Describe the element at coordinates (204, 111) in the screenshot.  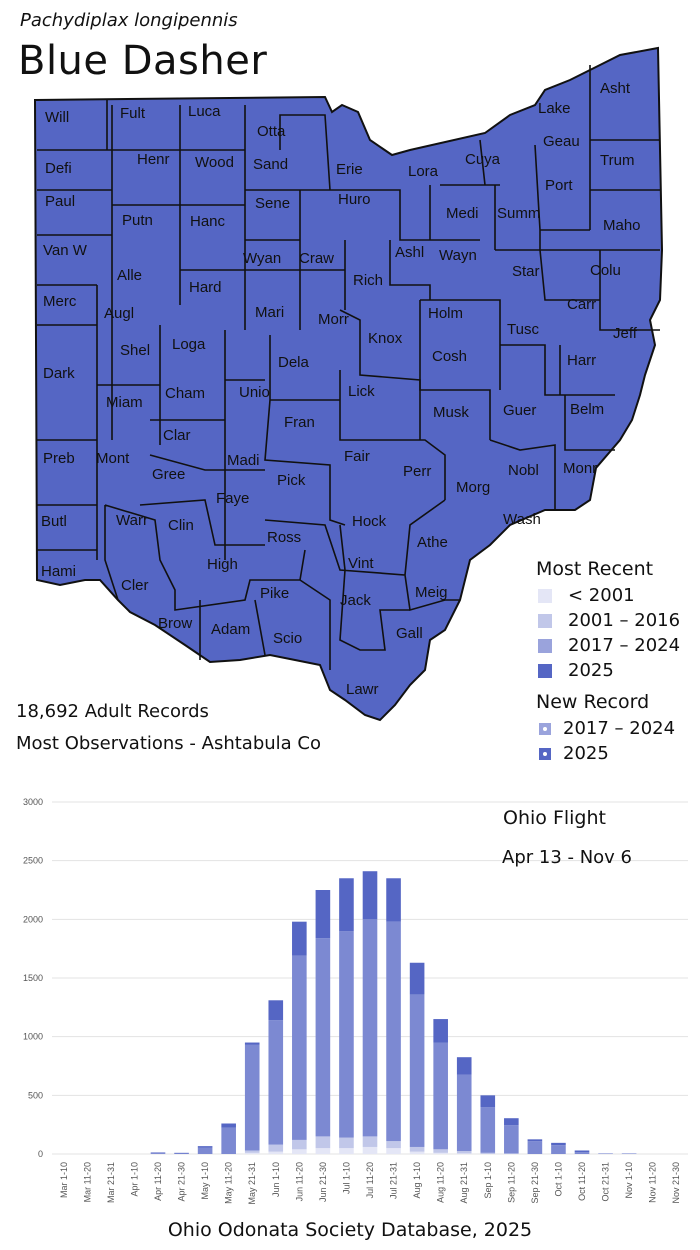
I see `county-label: Luca` at that location.